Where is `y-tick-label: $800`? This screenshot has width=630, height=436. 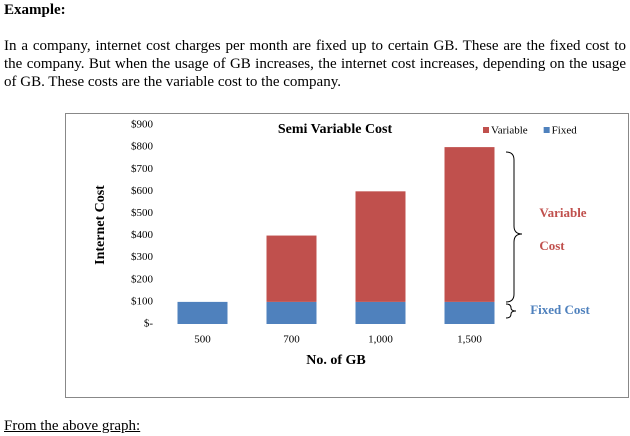
y-tick-label: $800 is located at coordinates (142, 147).